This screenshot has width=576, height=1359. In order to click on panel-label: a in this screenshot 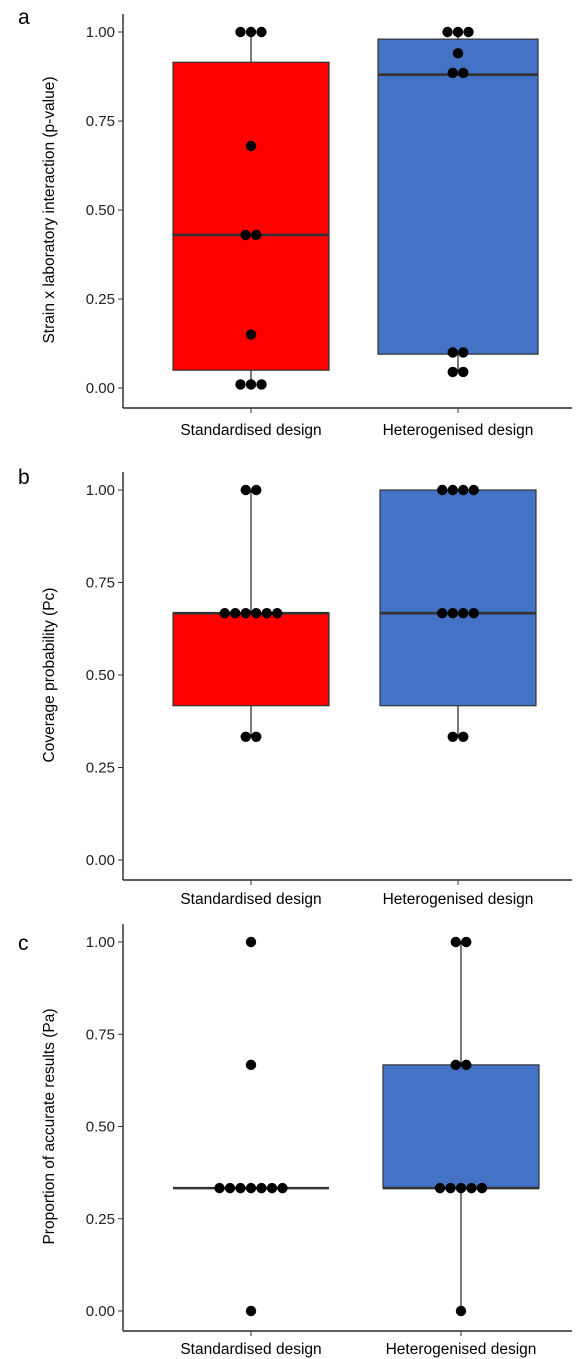, I will do `click(24, 17)`.